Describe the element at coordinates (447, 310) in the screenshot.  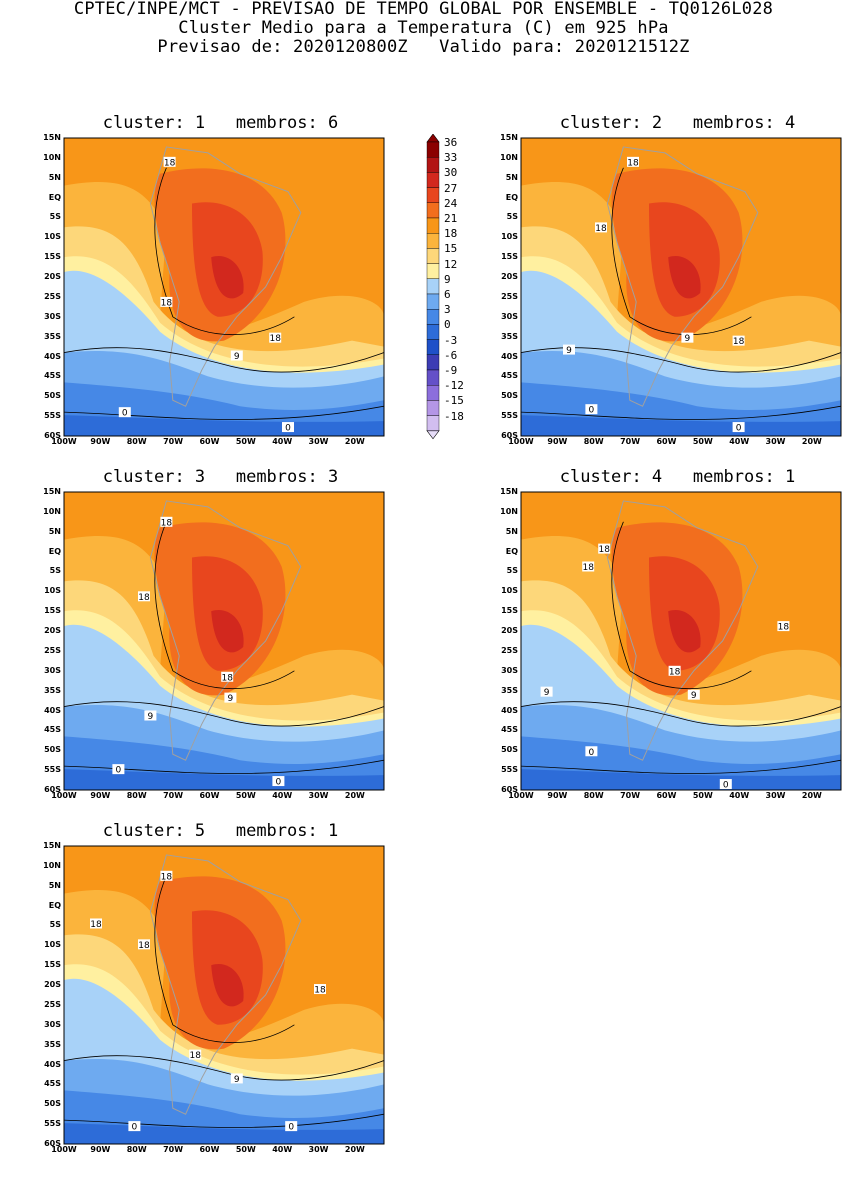
I see `colorbar-label: 3` at that location.